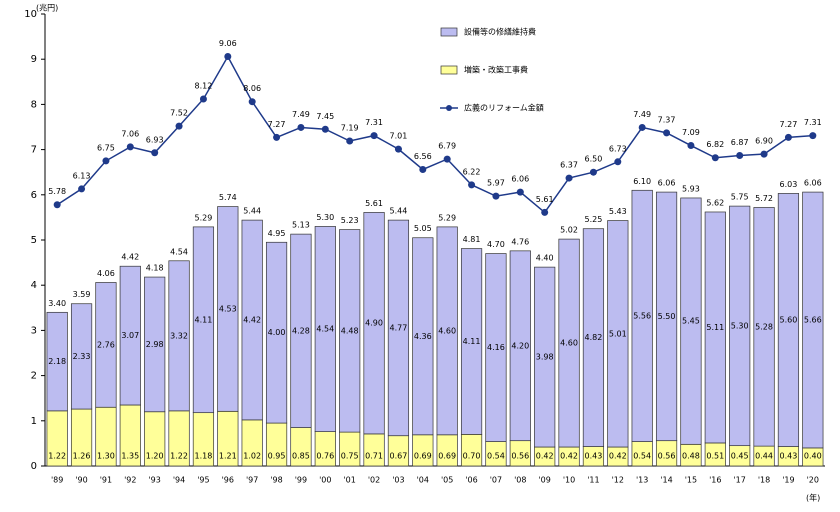 Image resolution: width=840 pixels, height=512 pixels. Describe the element at coordinates (301, 114) in the screenshot. I see `value-label: 7.49` at that location.